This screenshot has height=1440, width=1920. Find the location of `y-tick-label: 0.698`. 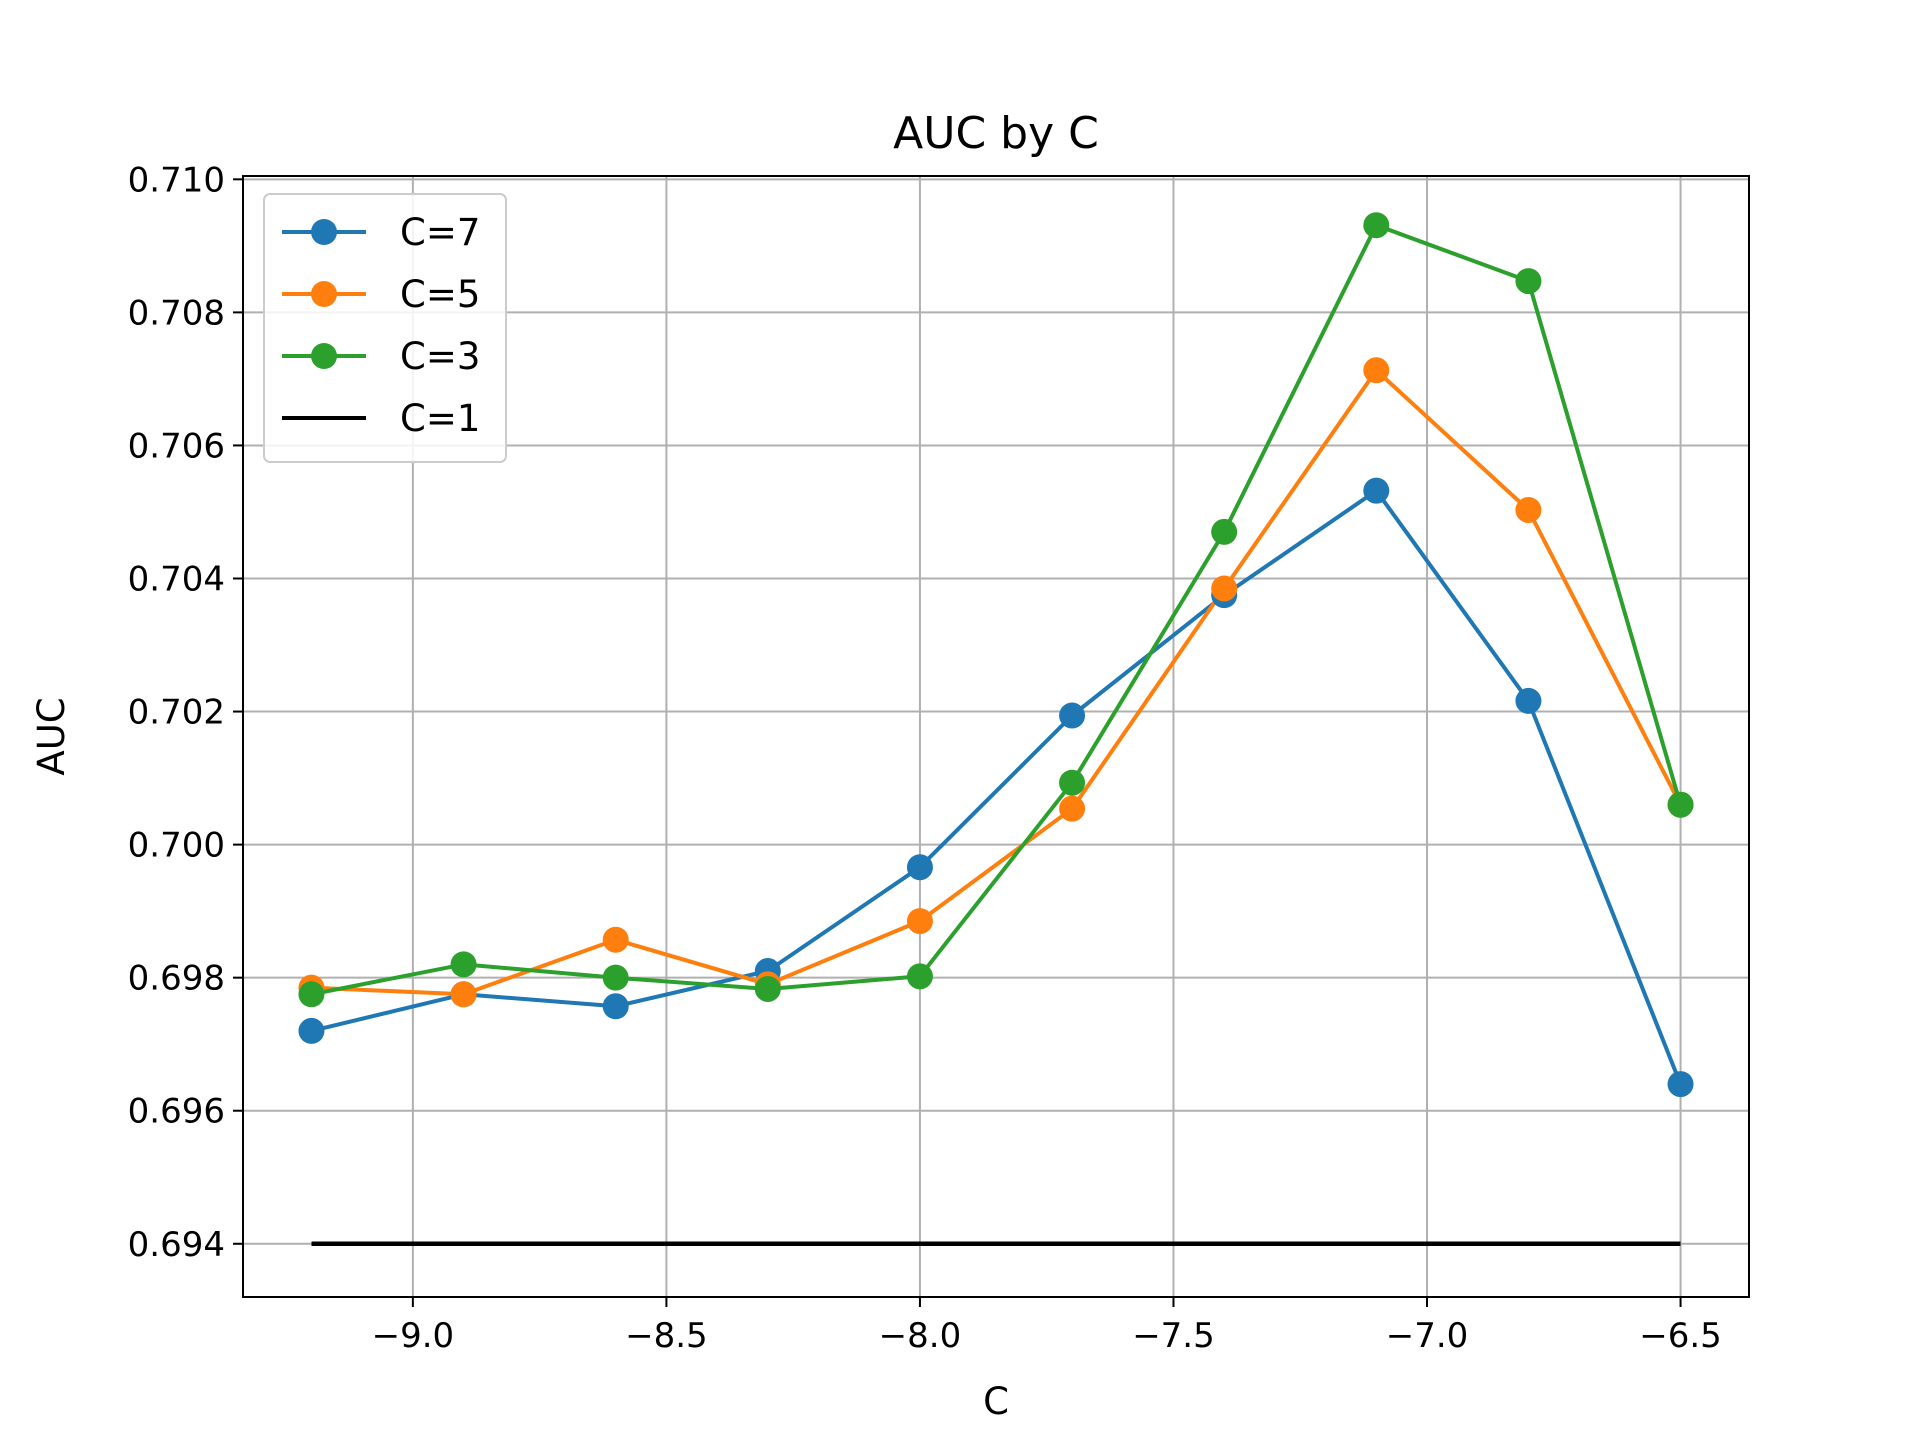

y-tick-label: 0.698 is located at coordinates (176, 979).